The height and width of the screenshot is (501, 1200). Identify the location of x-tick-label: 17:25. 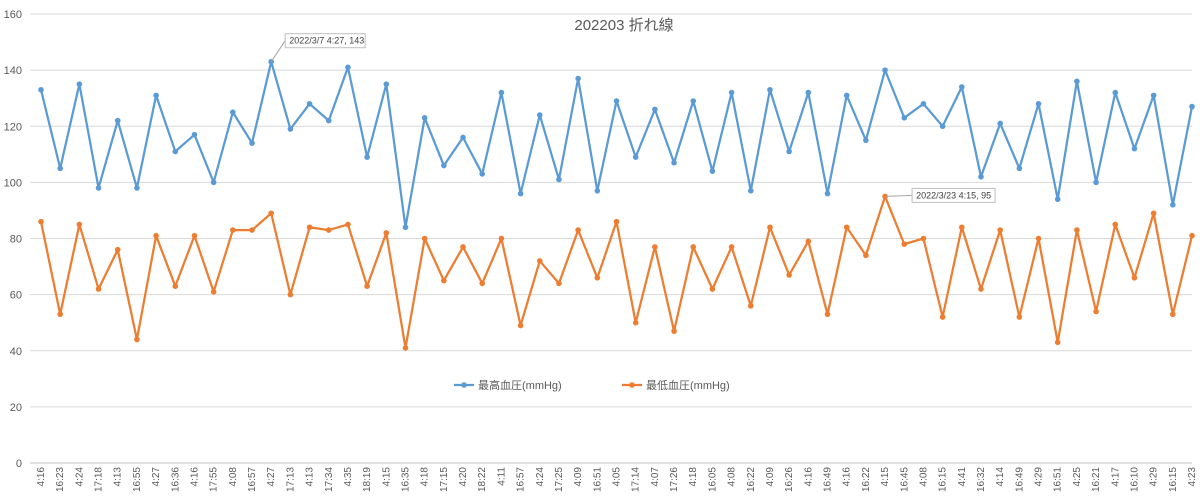
(559, 479).